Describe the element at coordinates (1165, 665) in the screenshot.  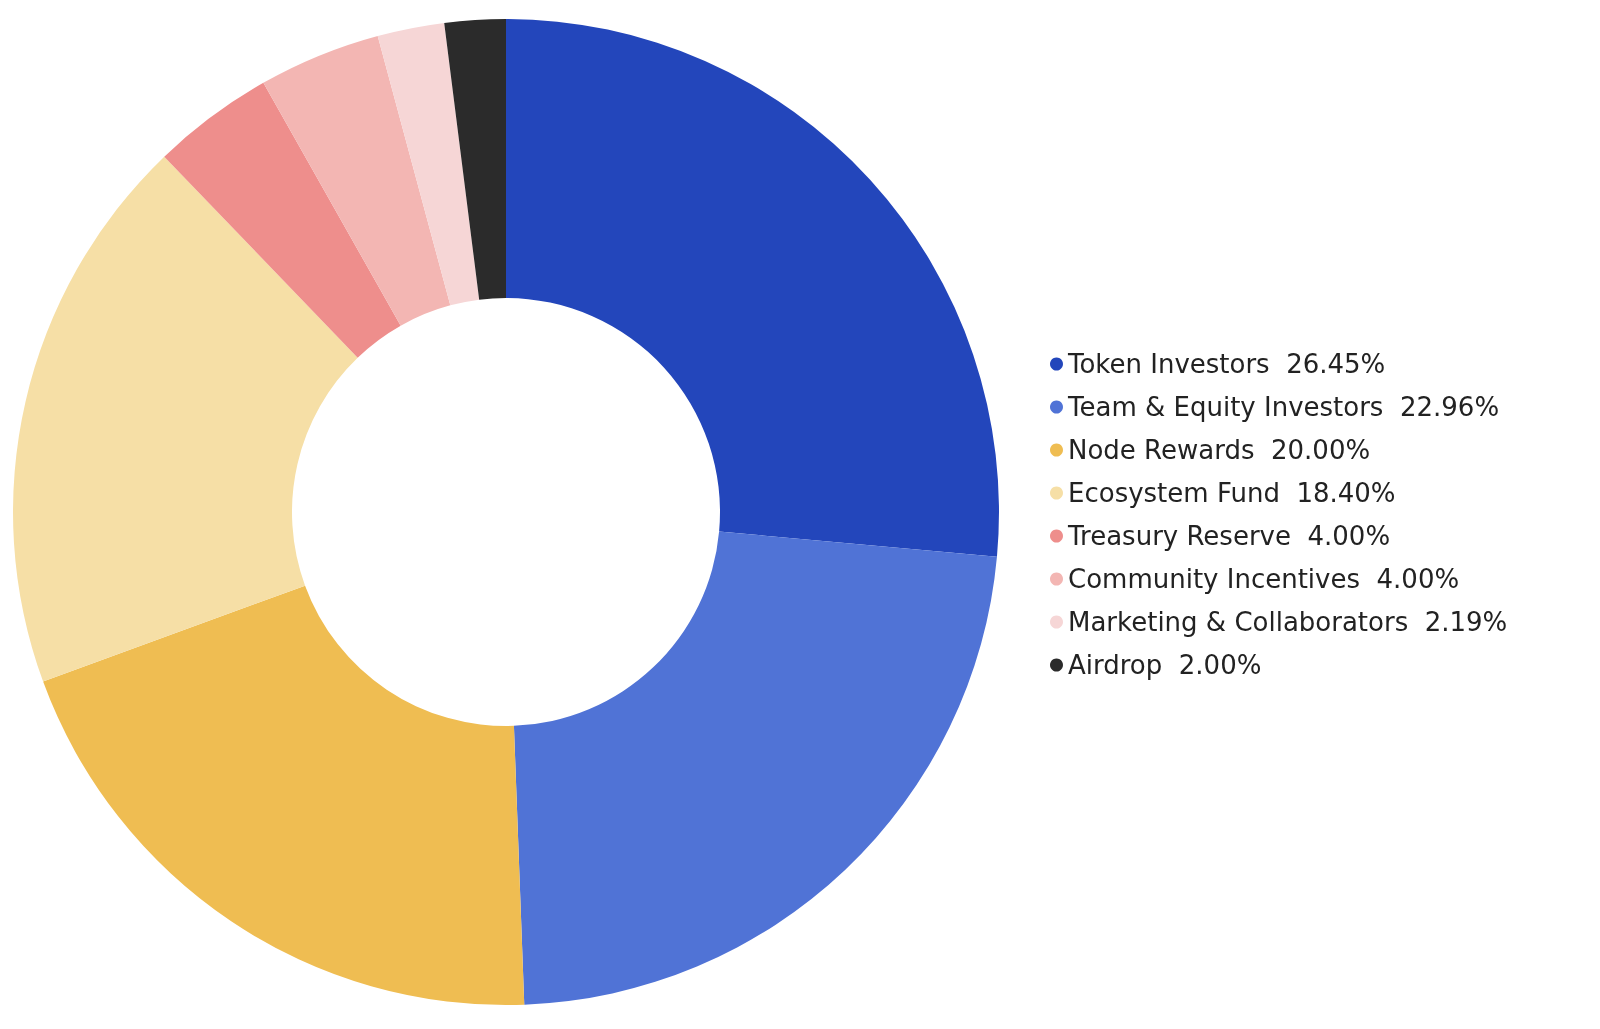
I see `legend-label: Airdrop 2.00%` at that location.